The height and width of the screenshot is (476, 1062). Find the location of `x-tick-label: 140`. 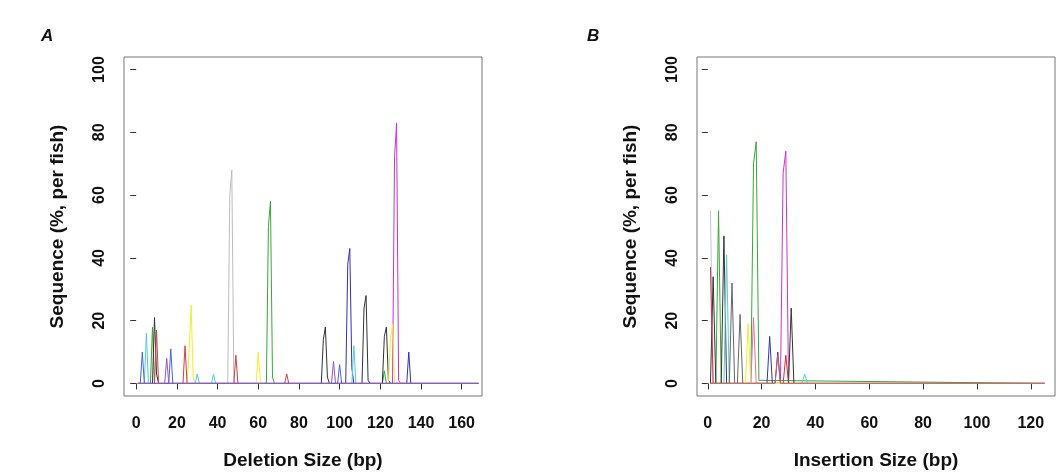

x-tick-label: 140 is located at coordinates (421, 422).